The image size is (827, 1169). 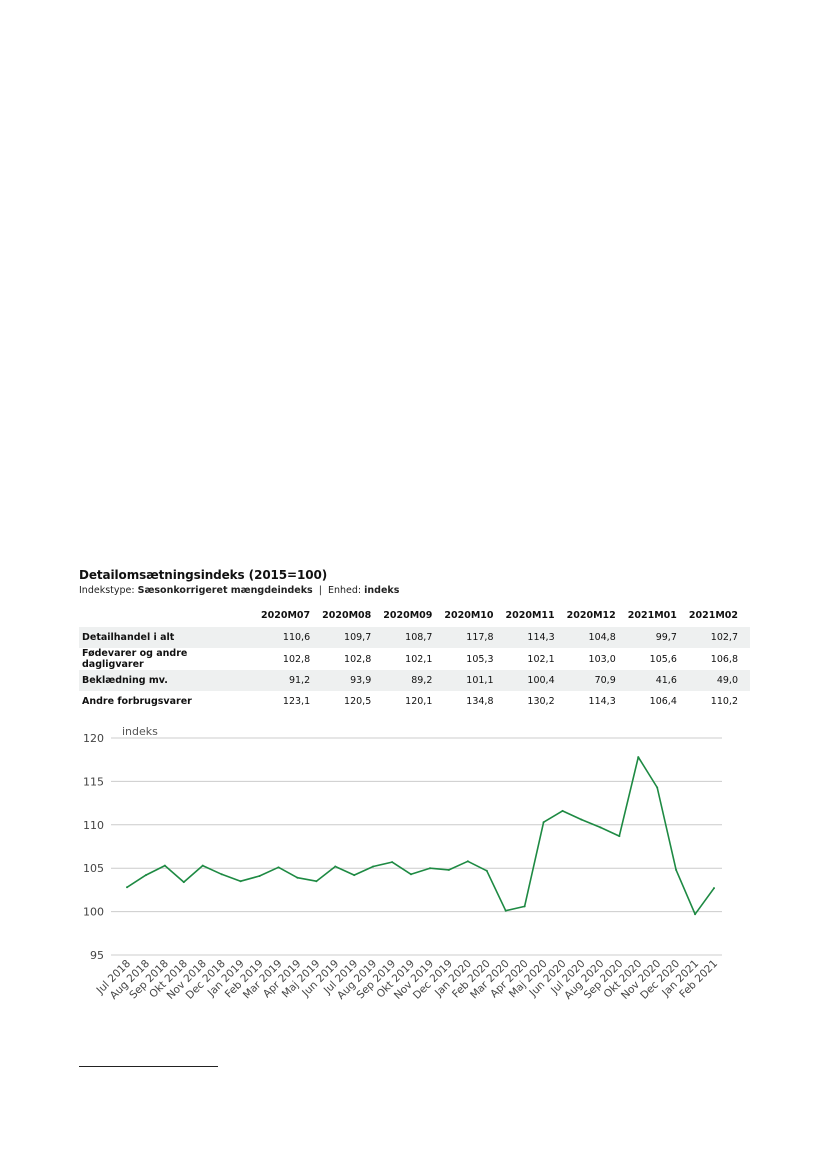 What do you see at coordinates (658, 680) in the screenshot?
I see `table-cell: 41,6` at bounding box center [658, 680].